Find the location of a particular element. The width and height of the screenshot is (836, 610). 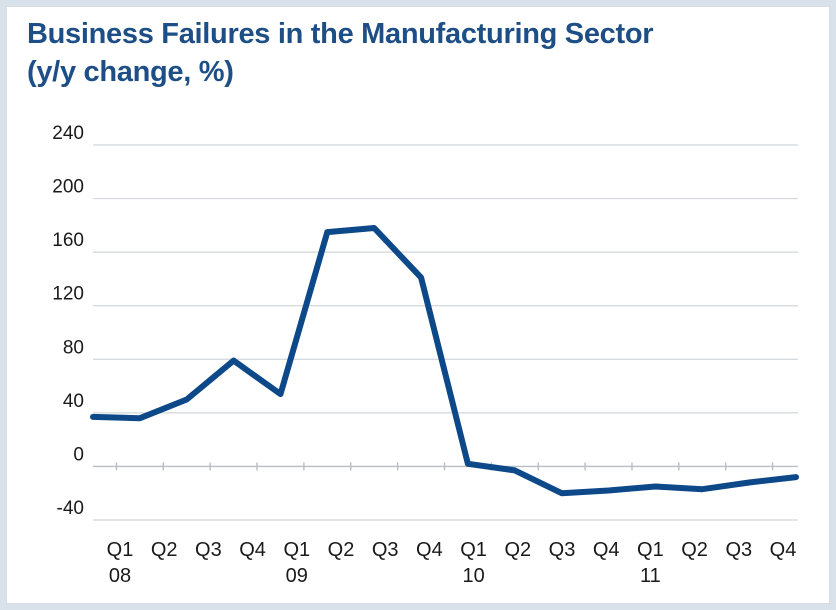

chart-subtitle: (y/y change, %) is located at coordinates (130, 72).